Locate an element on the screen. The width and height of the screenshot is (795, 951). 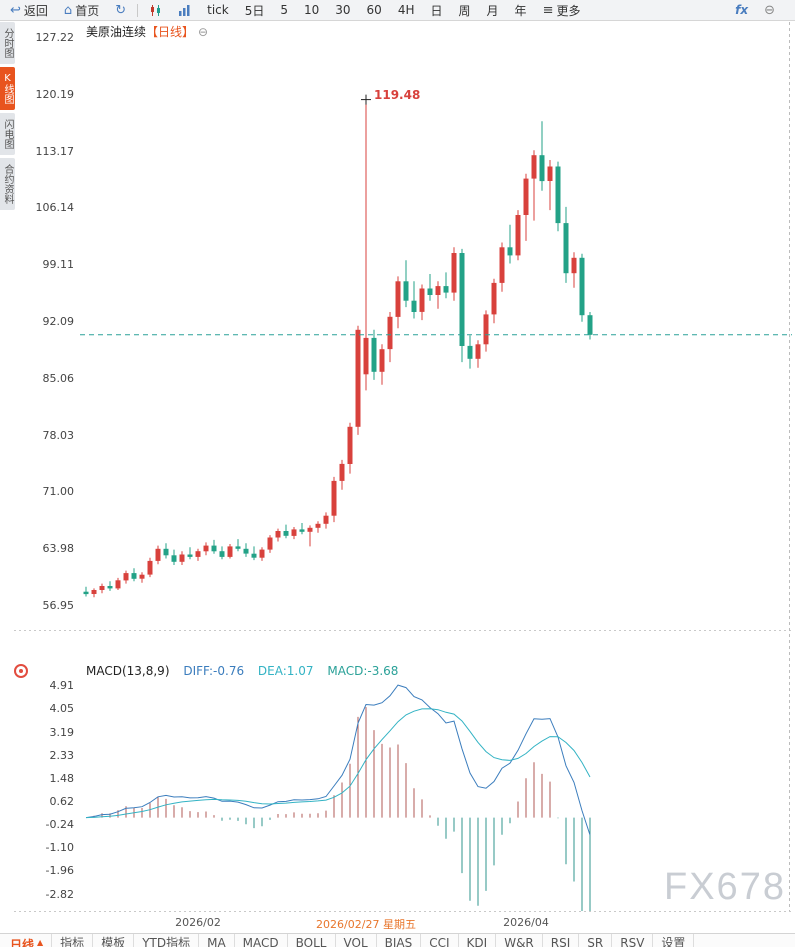
macd-title: MACD(13,8,9) is located at coordinates (128, 671).